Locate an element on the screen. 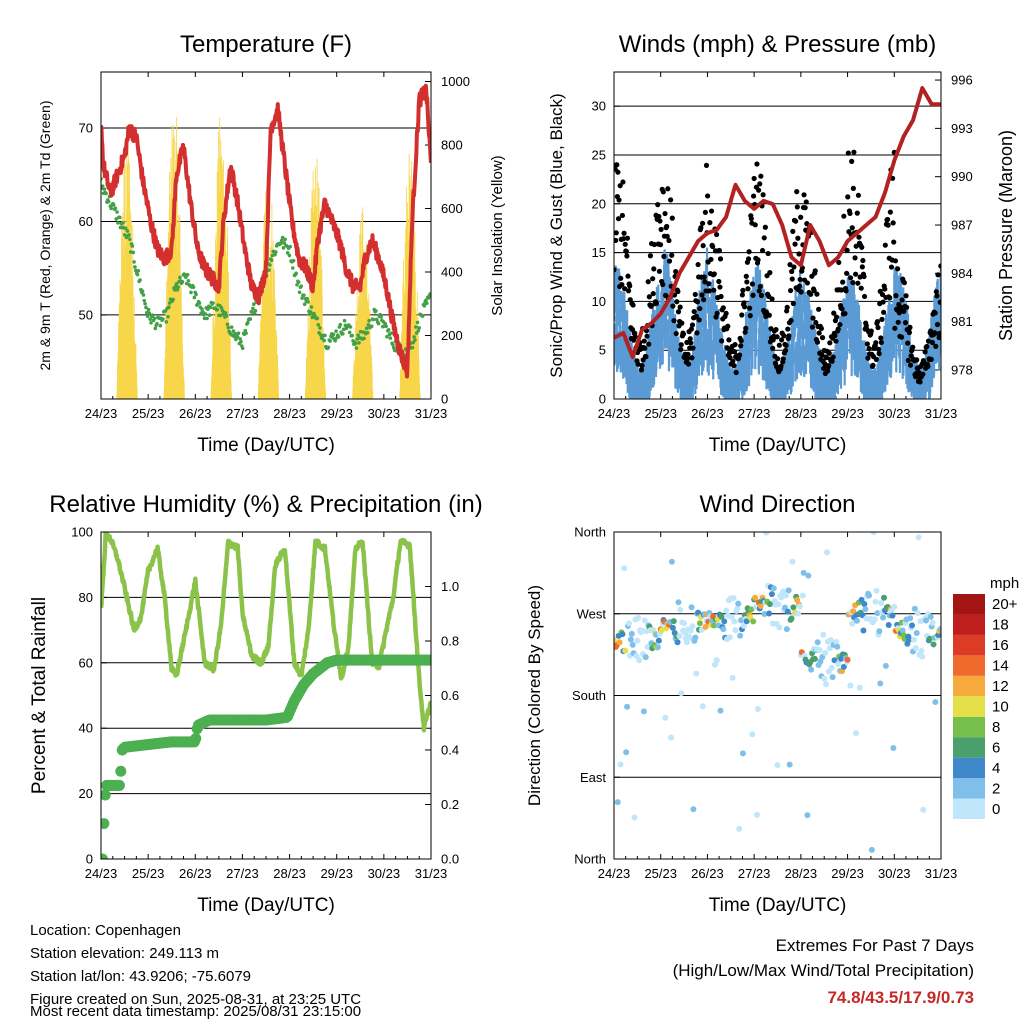 The width and height of the screenshot is (1024, 1024). pressure-line is located at coordinates (777, 223).